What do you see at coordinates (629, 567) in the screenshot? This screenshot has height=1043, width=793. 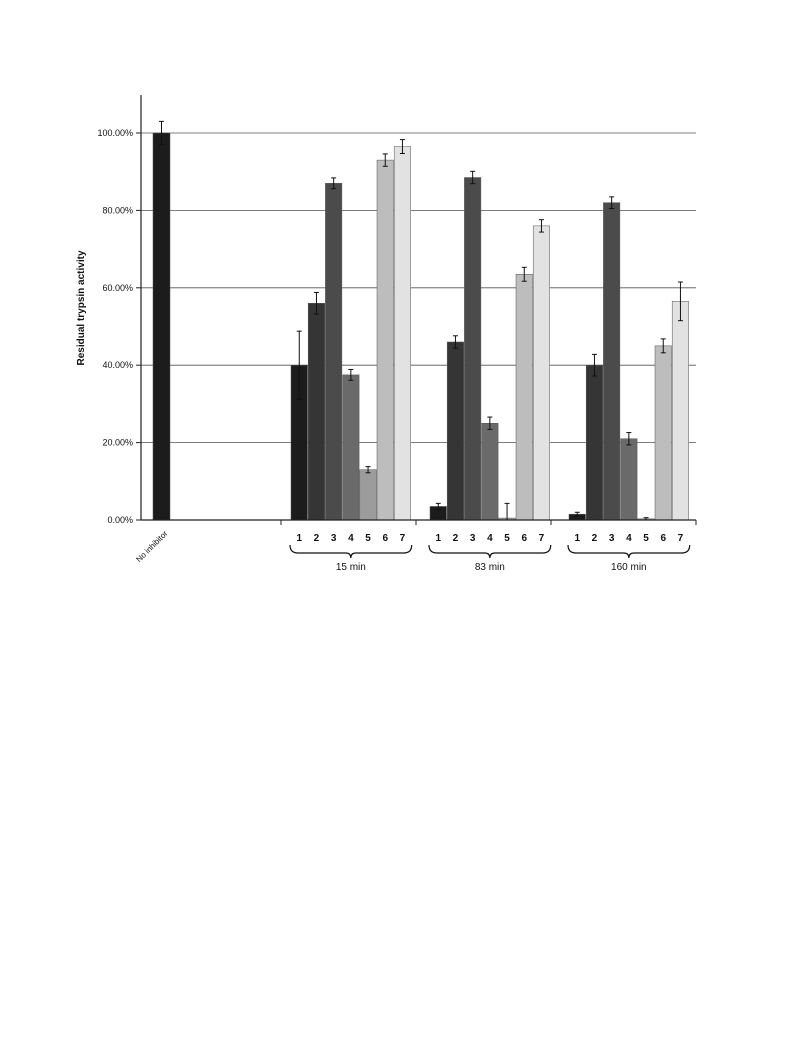 I see `group-label: 160 min` at bounding box center [629, 567].